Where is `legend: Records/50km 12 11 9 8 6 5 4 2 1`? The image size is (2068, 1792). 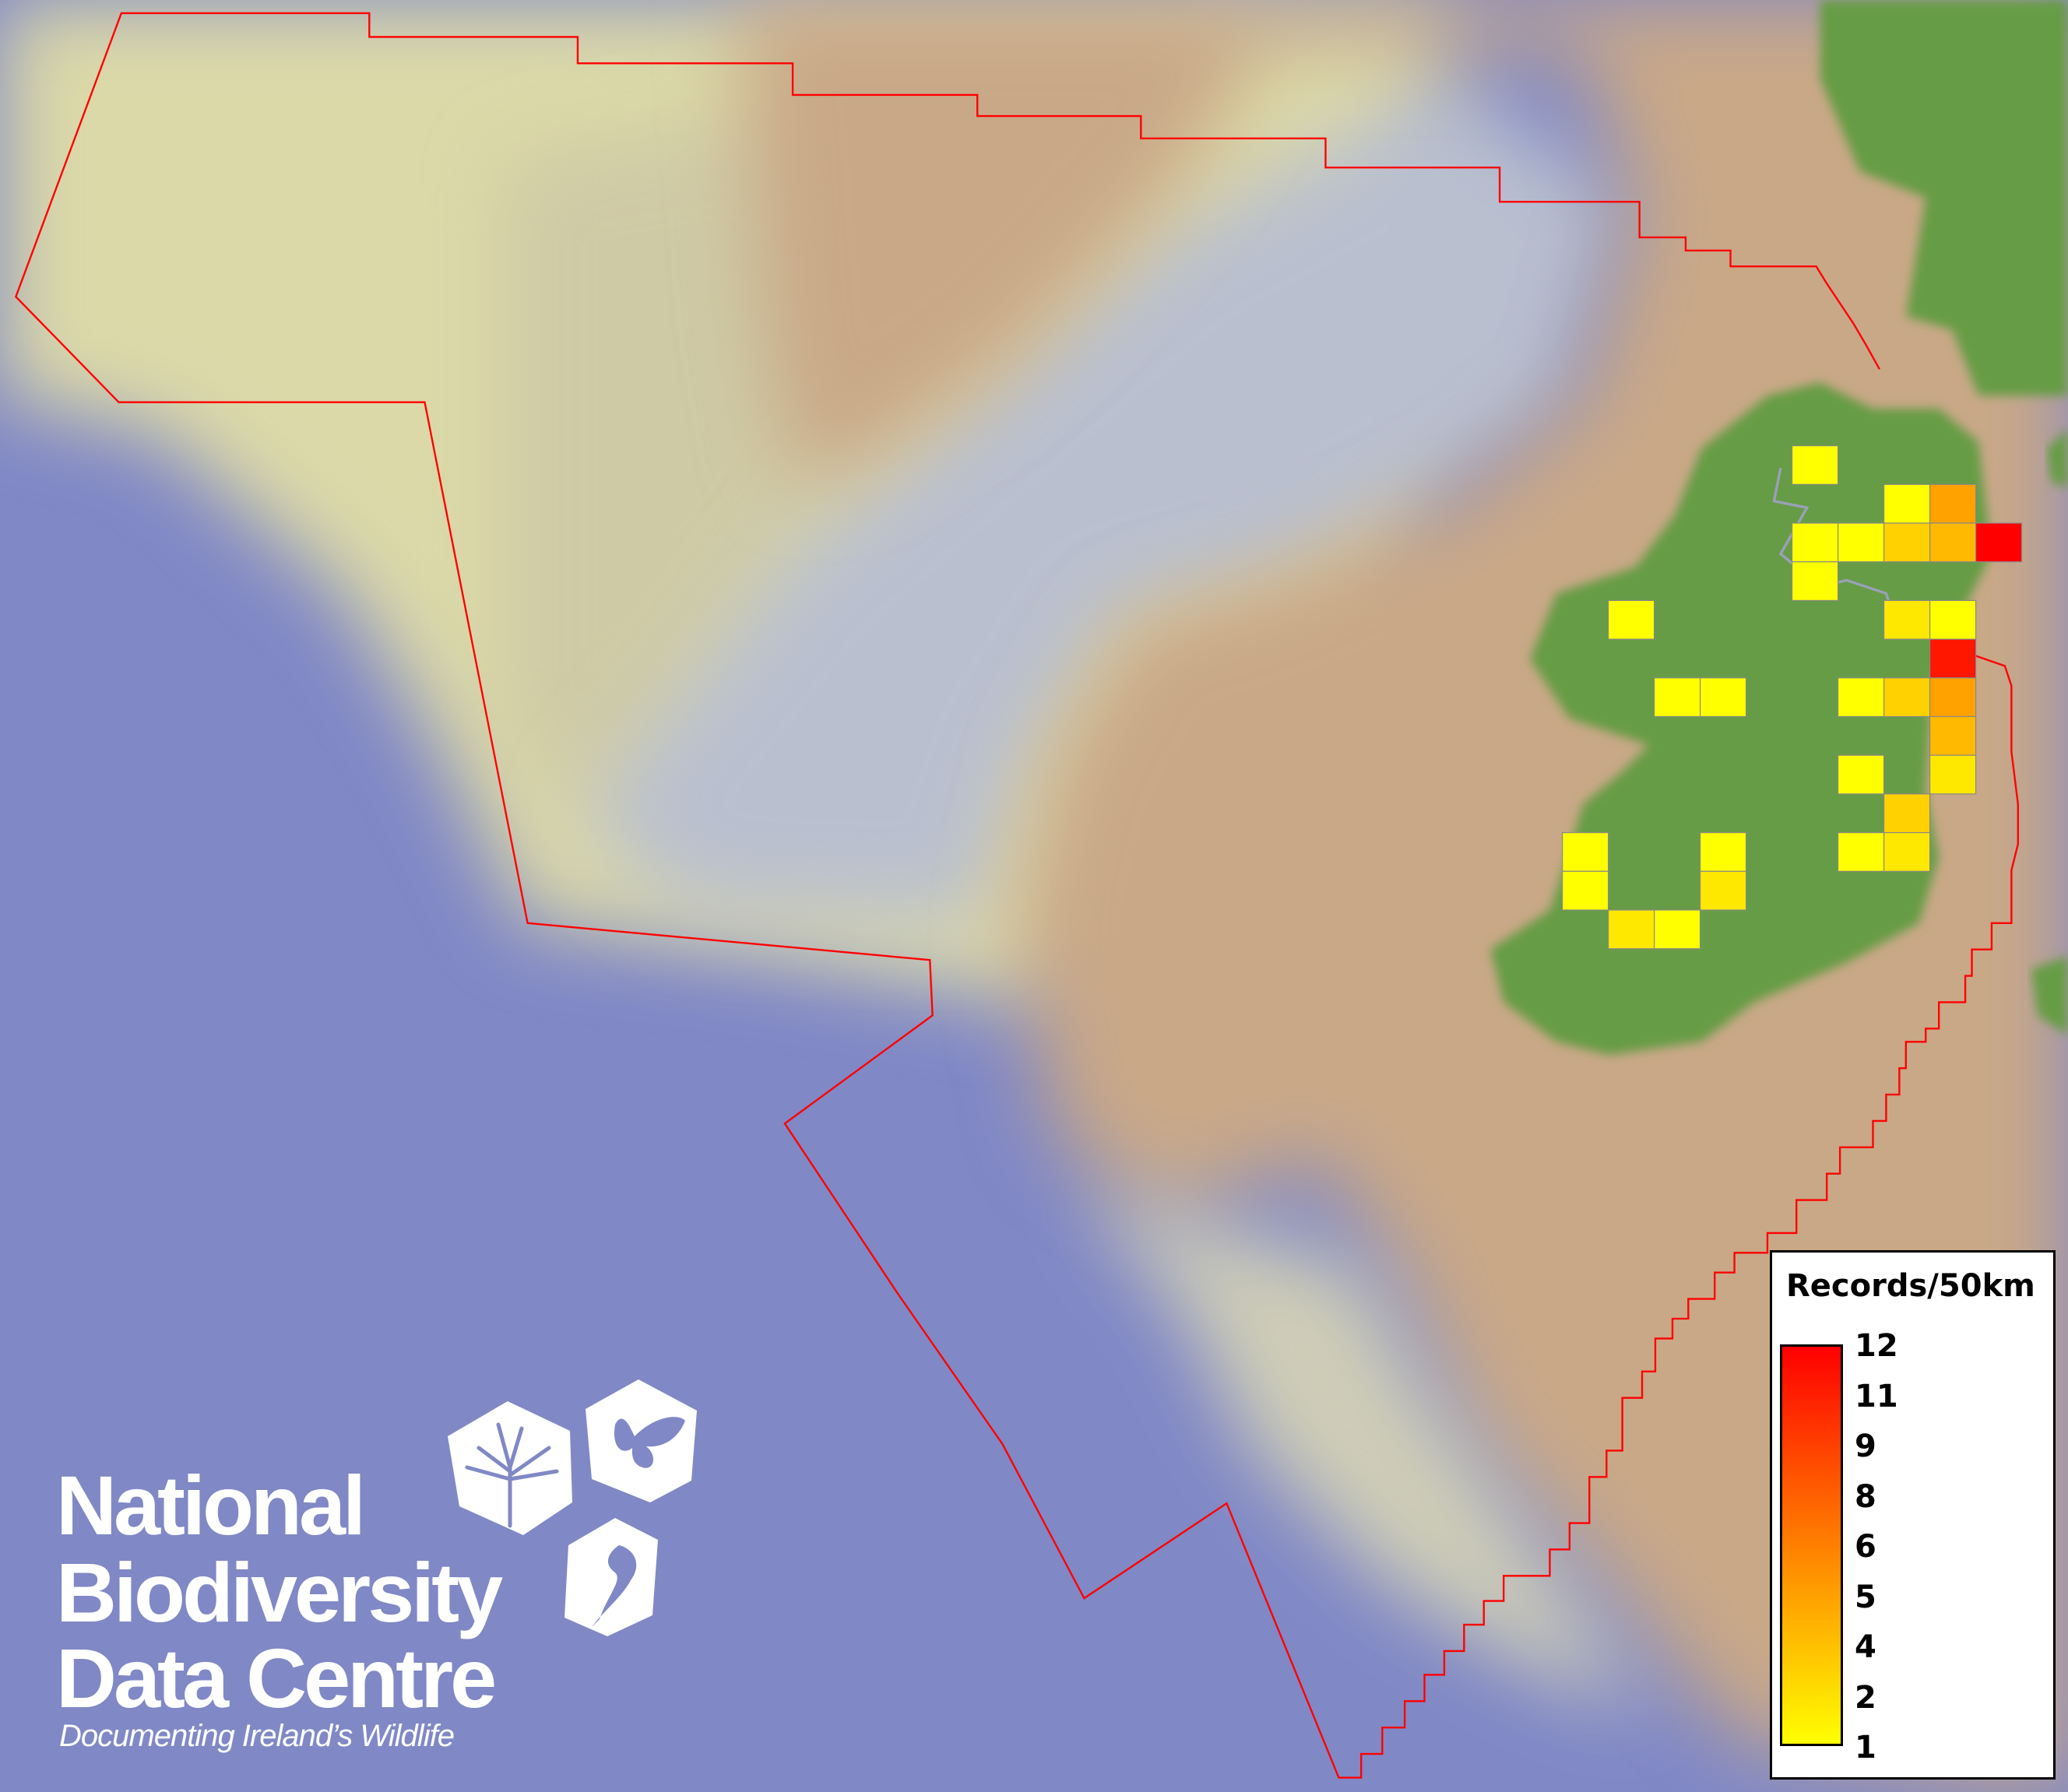
legend: Records/50km 12 11 9 8 6 5 4 2 1 is located at coordinates (1913, 1515).